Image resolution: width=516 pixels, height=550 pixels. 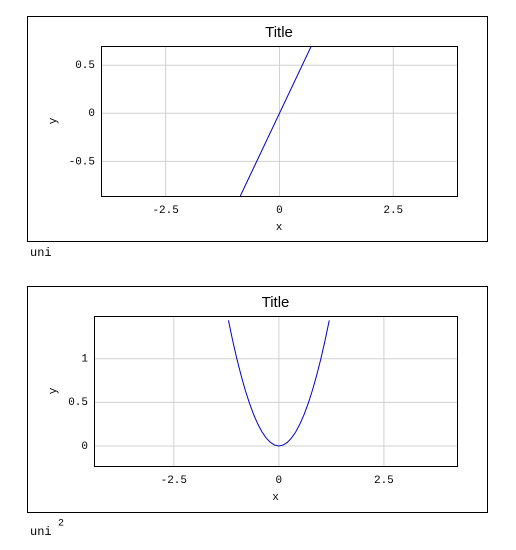 What do you see at coordinates (84, 360) in the screenshot?
I see `y-tick-label: 1` at bounding box center [84, 360].